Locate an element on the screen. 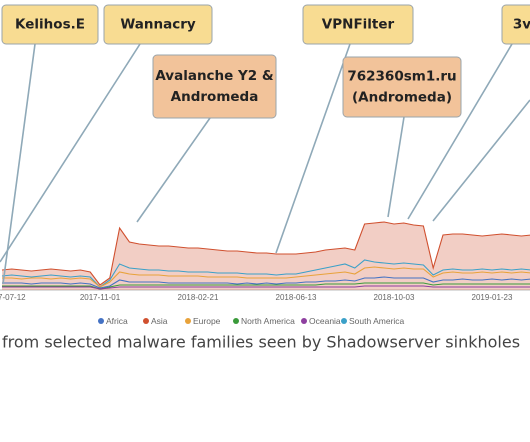 Image resolution: width=530 pixels, height=442 pixels. annotation: Avalanche Y2 & Andromeda is located at coordinates (214, 86).